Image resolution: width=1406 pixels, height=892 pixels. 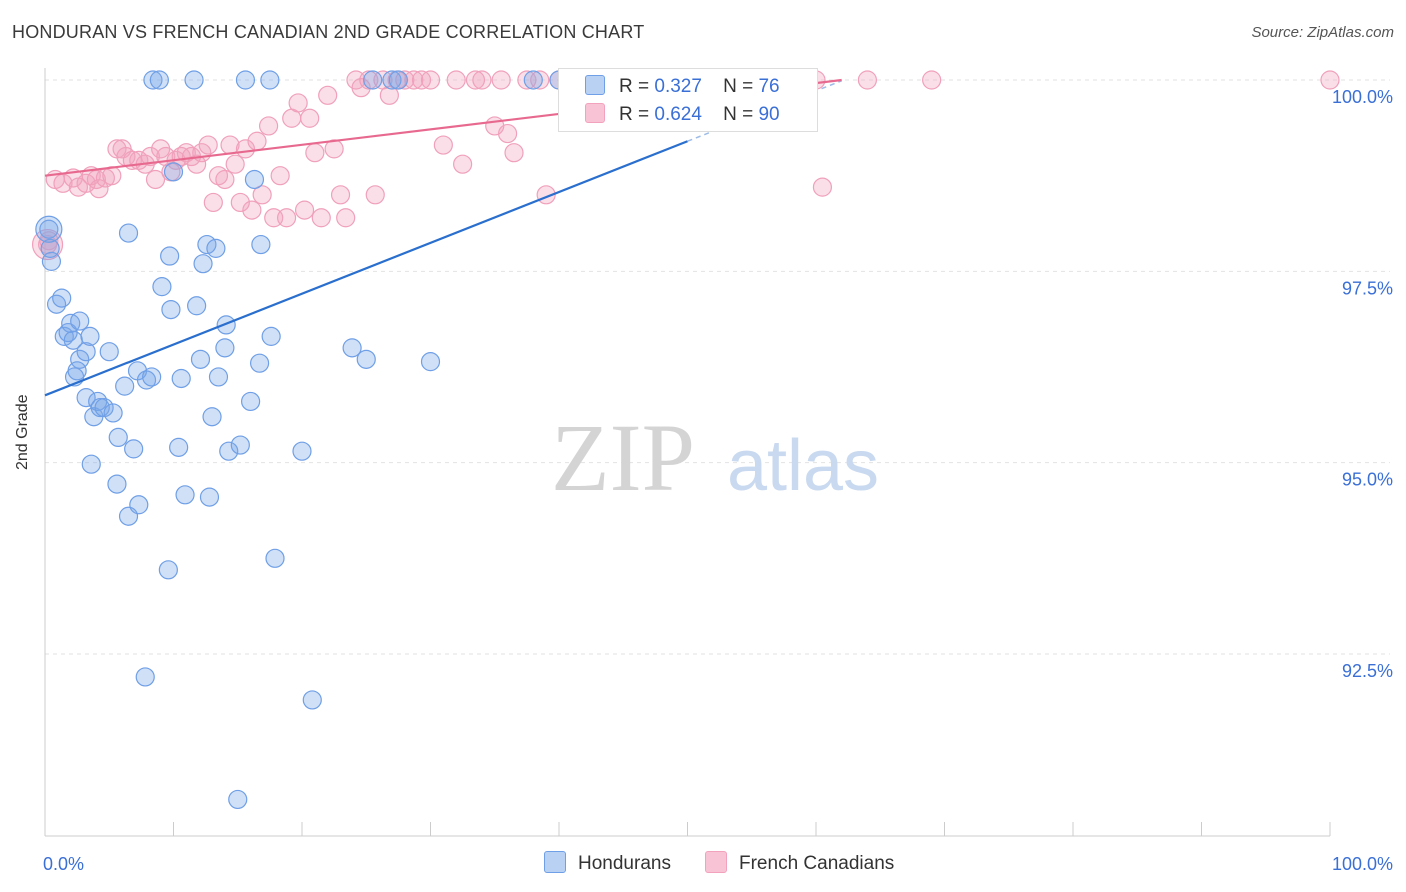 I want to click on legend-n-value: 76, so click(x=769, y=86).